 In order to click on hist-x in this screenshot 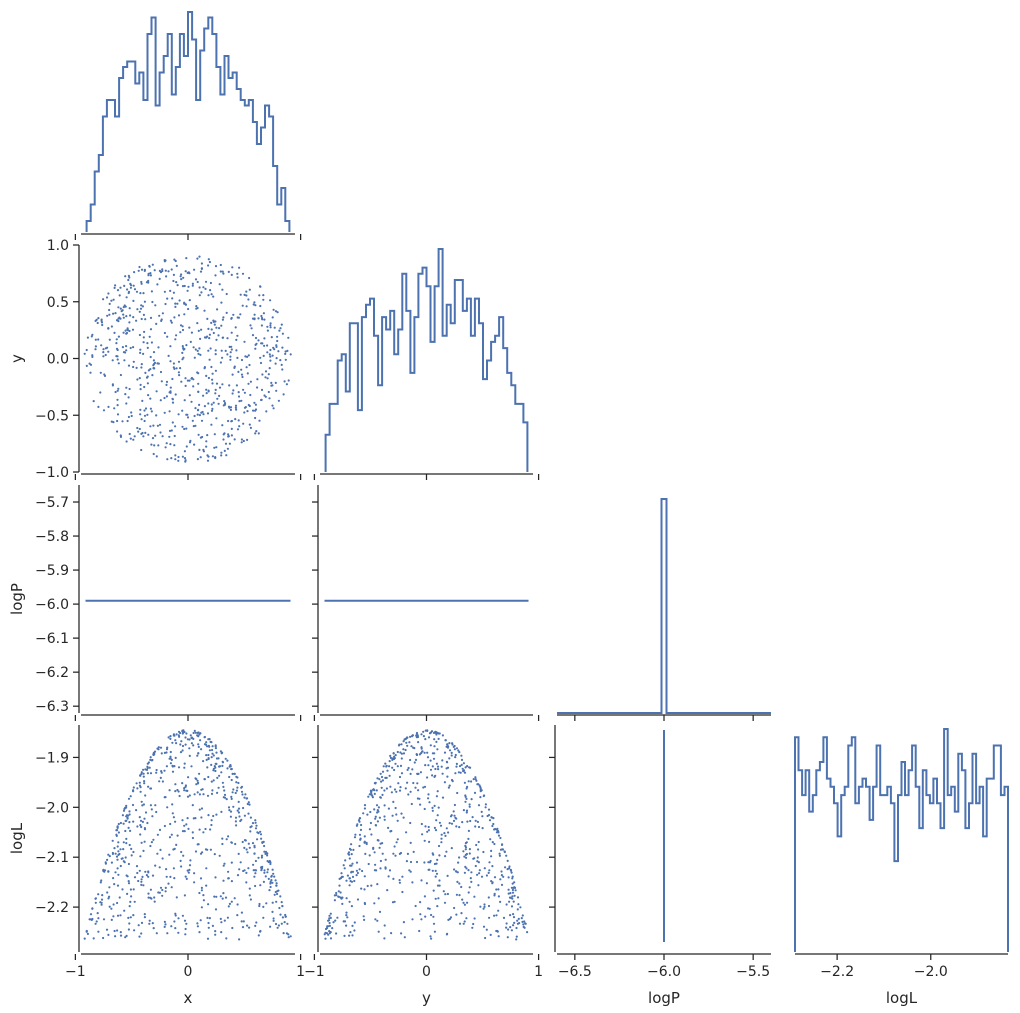, I will do `click(188, 121)`.